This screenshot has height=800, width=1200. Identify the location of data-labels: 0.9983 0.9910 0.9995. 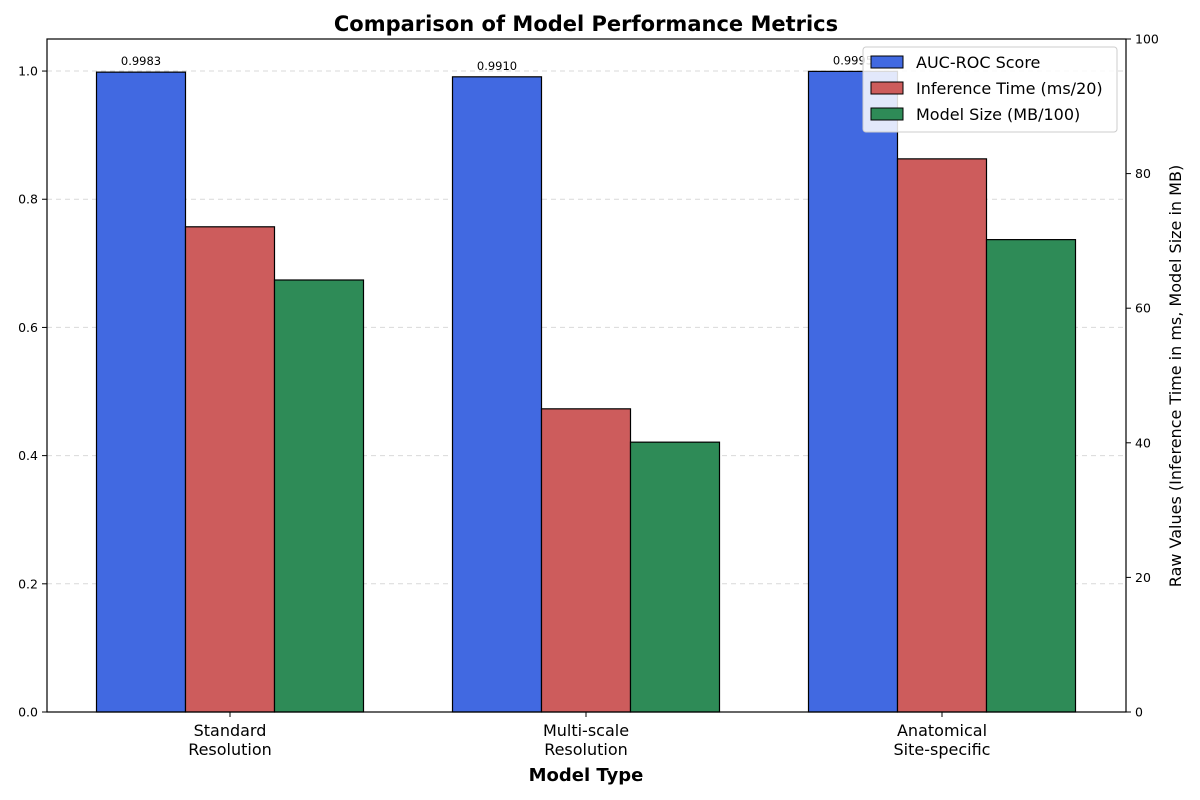
(497, 62).